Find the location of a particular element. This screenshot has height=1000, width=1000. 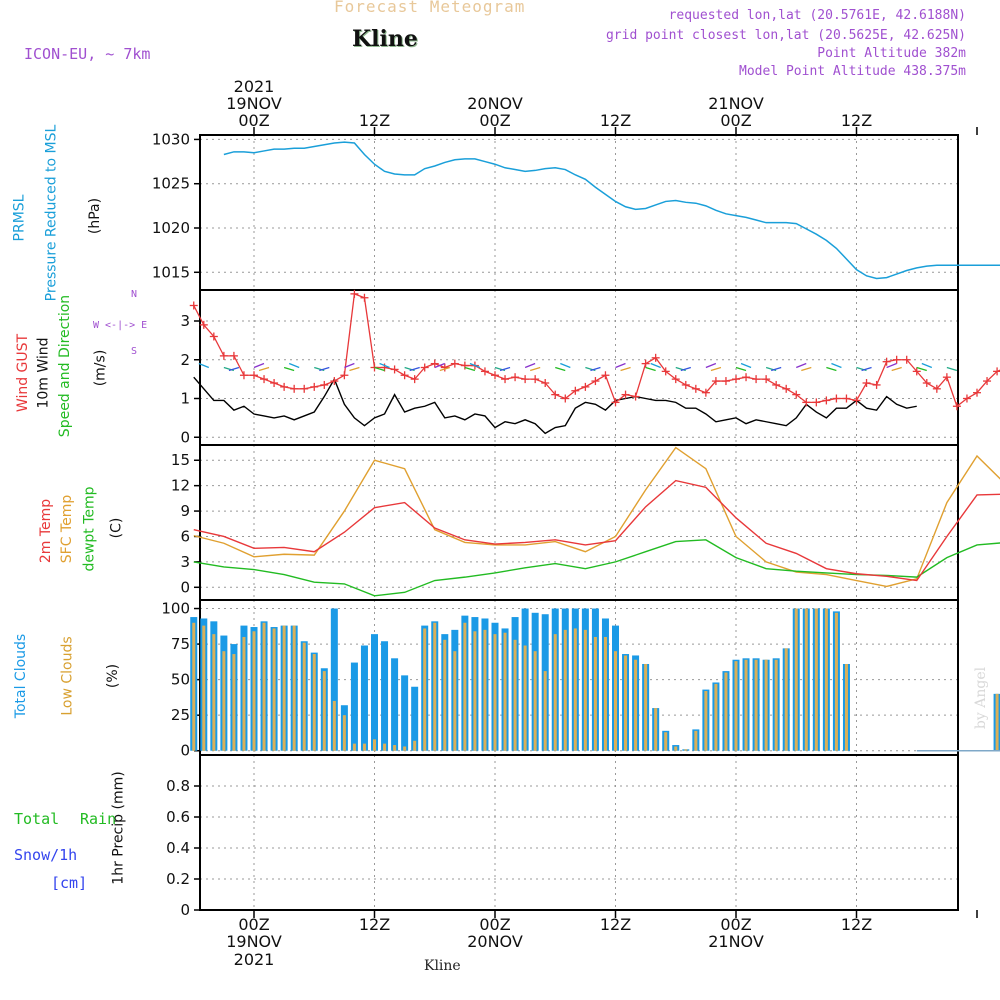

precip-cm-label: [cm] is located at coordinates (69, 883).